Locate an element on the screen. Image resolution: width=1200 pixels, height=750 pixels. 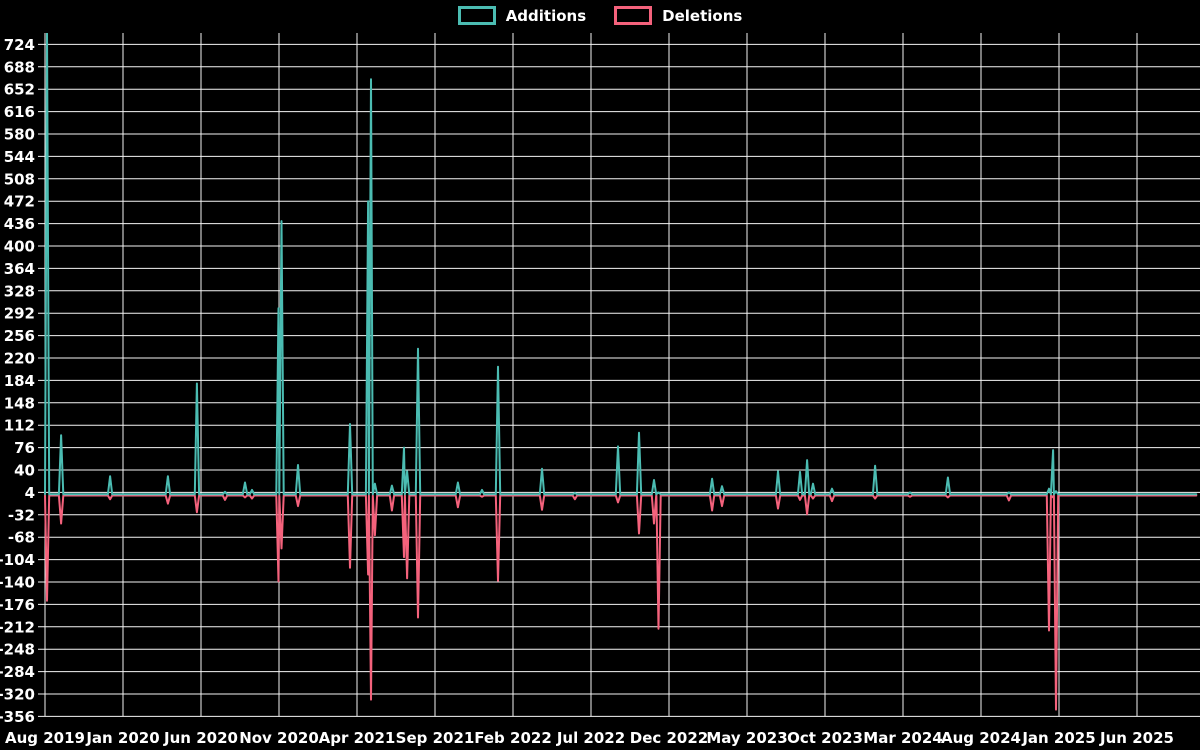
x-axis-tick-label: Feb 2022 is located at coordinates (513, 738).